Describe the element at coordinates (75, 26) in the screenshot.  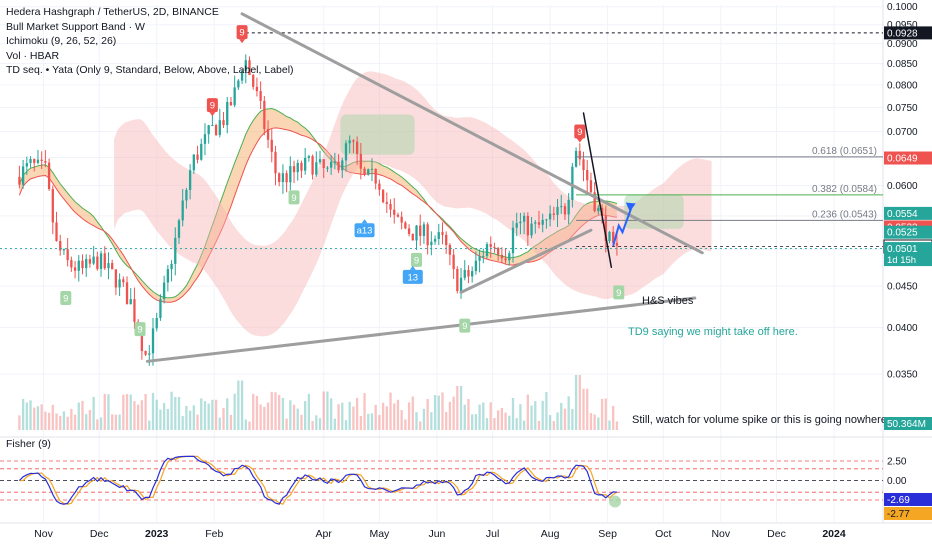
I see `indicator-support-band: Bull Market Support Band · W` at that location.